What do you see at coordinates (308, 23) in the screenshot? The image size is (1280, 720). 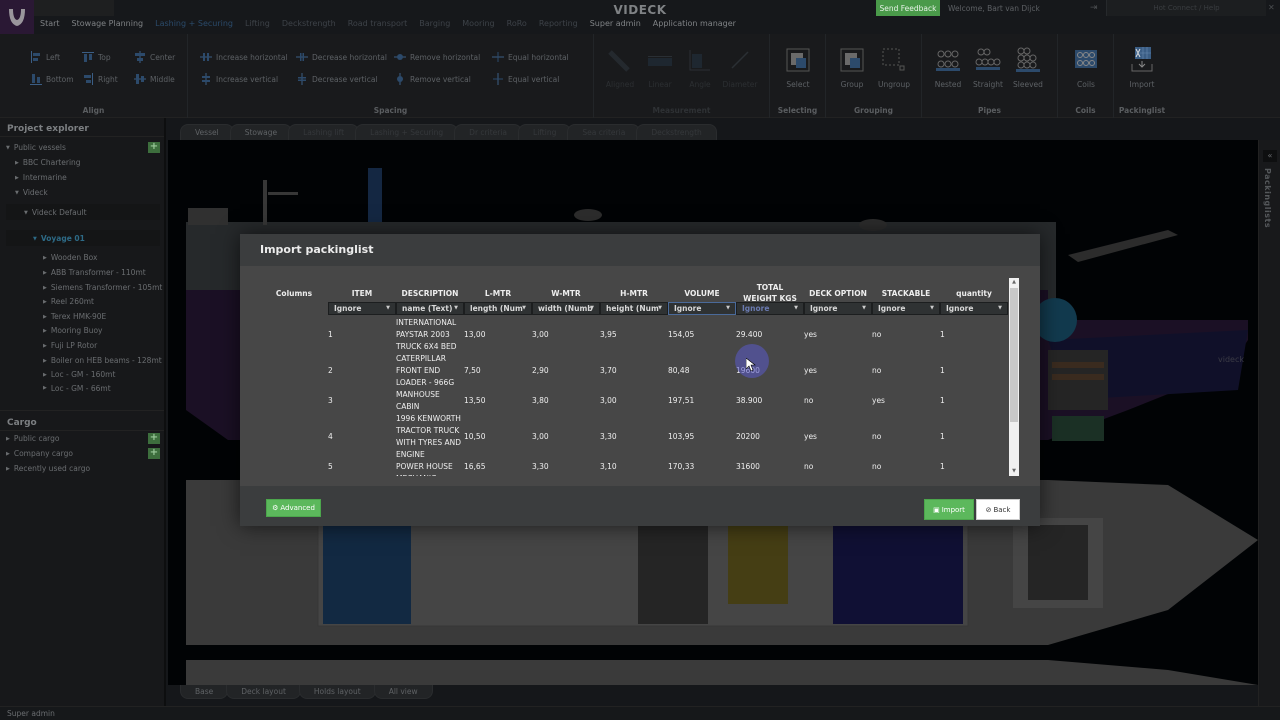 I see `menu-deckstrength: Deckstrength` at bounding box center [308, 23].